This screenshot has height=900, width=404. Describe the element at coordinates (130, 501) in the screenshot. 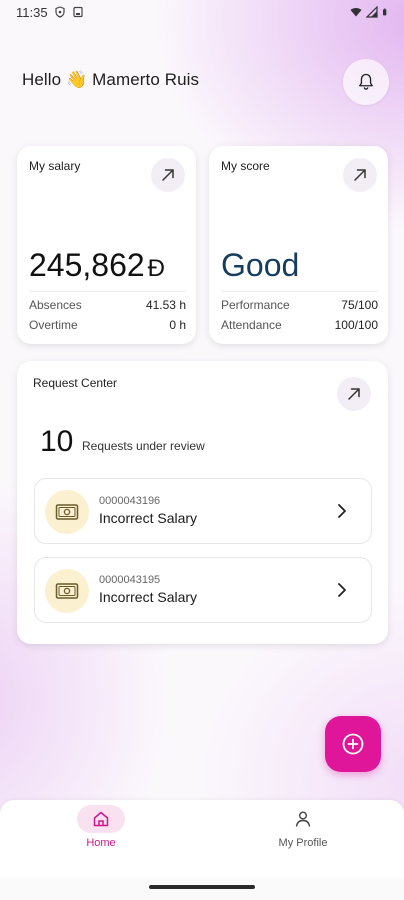

I see `request-id: 0000043196` at that location.